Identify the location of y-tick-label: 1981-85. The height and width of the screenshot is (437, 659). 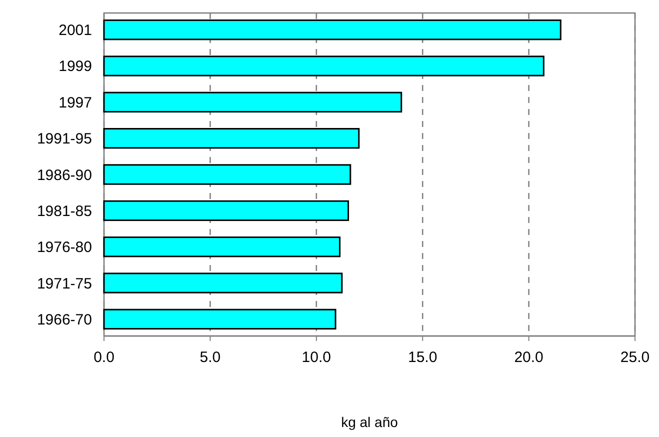
(64, 211).